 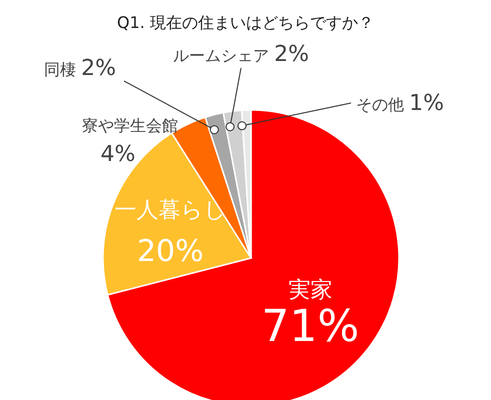 I want to click on slice-label: 一人暮らし, so click(x=170, y=211).